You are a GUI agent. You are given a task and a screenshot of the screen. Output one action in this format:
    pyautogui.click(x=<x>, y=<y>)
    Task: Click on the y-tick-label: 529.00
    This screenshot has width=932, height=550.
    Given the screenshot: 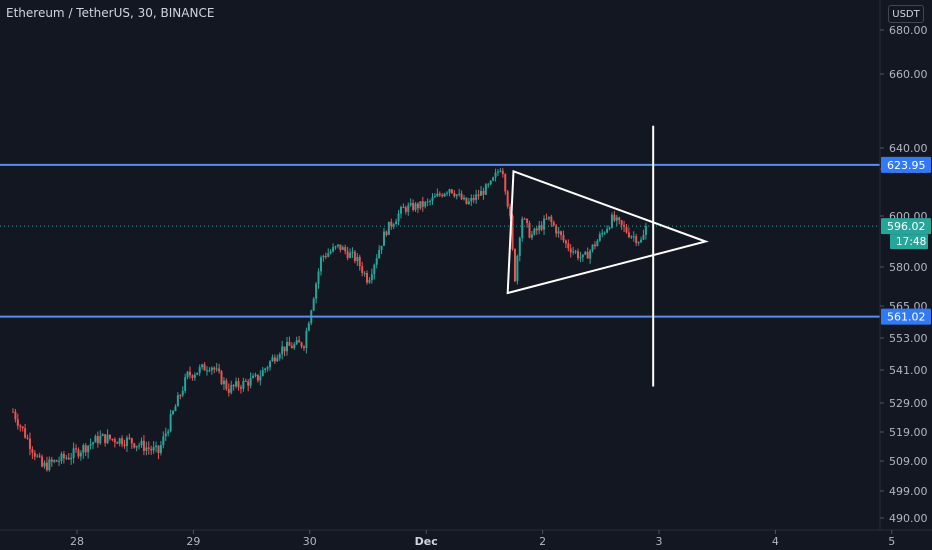 What is the action you would take?
    pyautogui.click(x=908, y=403)
    